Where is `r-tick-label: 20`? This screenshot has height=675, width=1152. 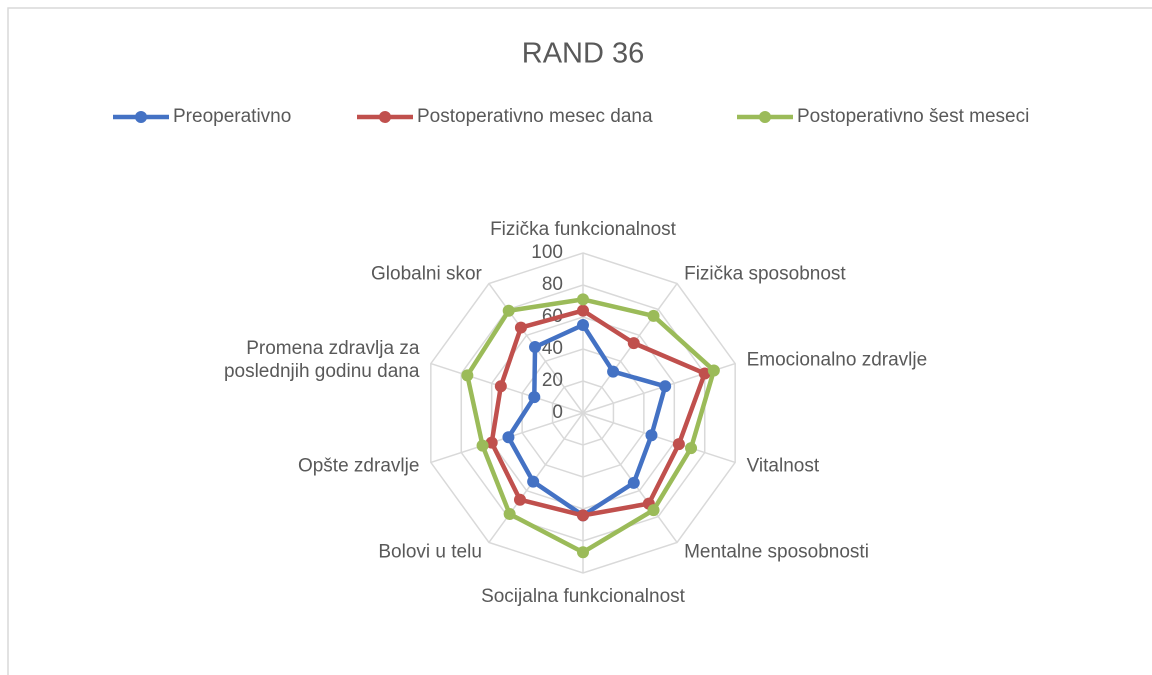 r-tick-label: 20 is located at coordinates (552, 380).